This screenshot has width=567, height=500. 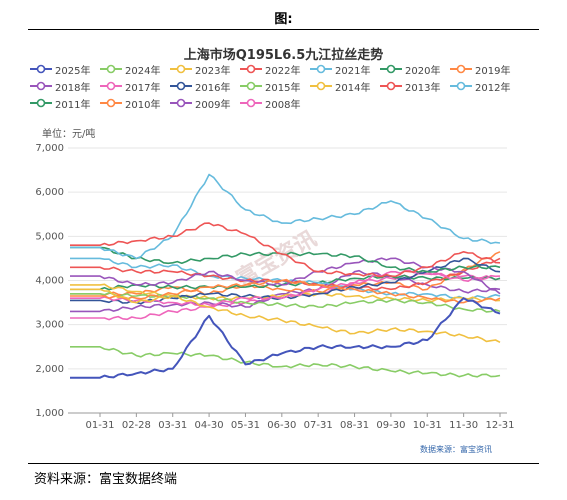 I want to click on legend-item: 2020年, so click(x=410, y=69).